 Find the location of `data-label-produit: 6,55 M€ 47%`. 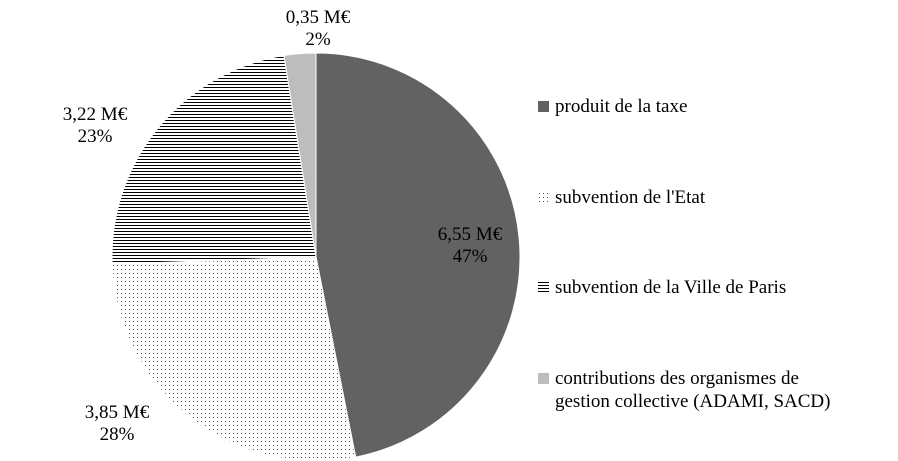

data-label-produit: 6,55 M€ 47% is located at coordinates (470, 246).